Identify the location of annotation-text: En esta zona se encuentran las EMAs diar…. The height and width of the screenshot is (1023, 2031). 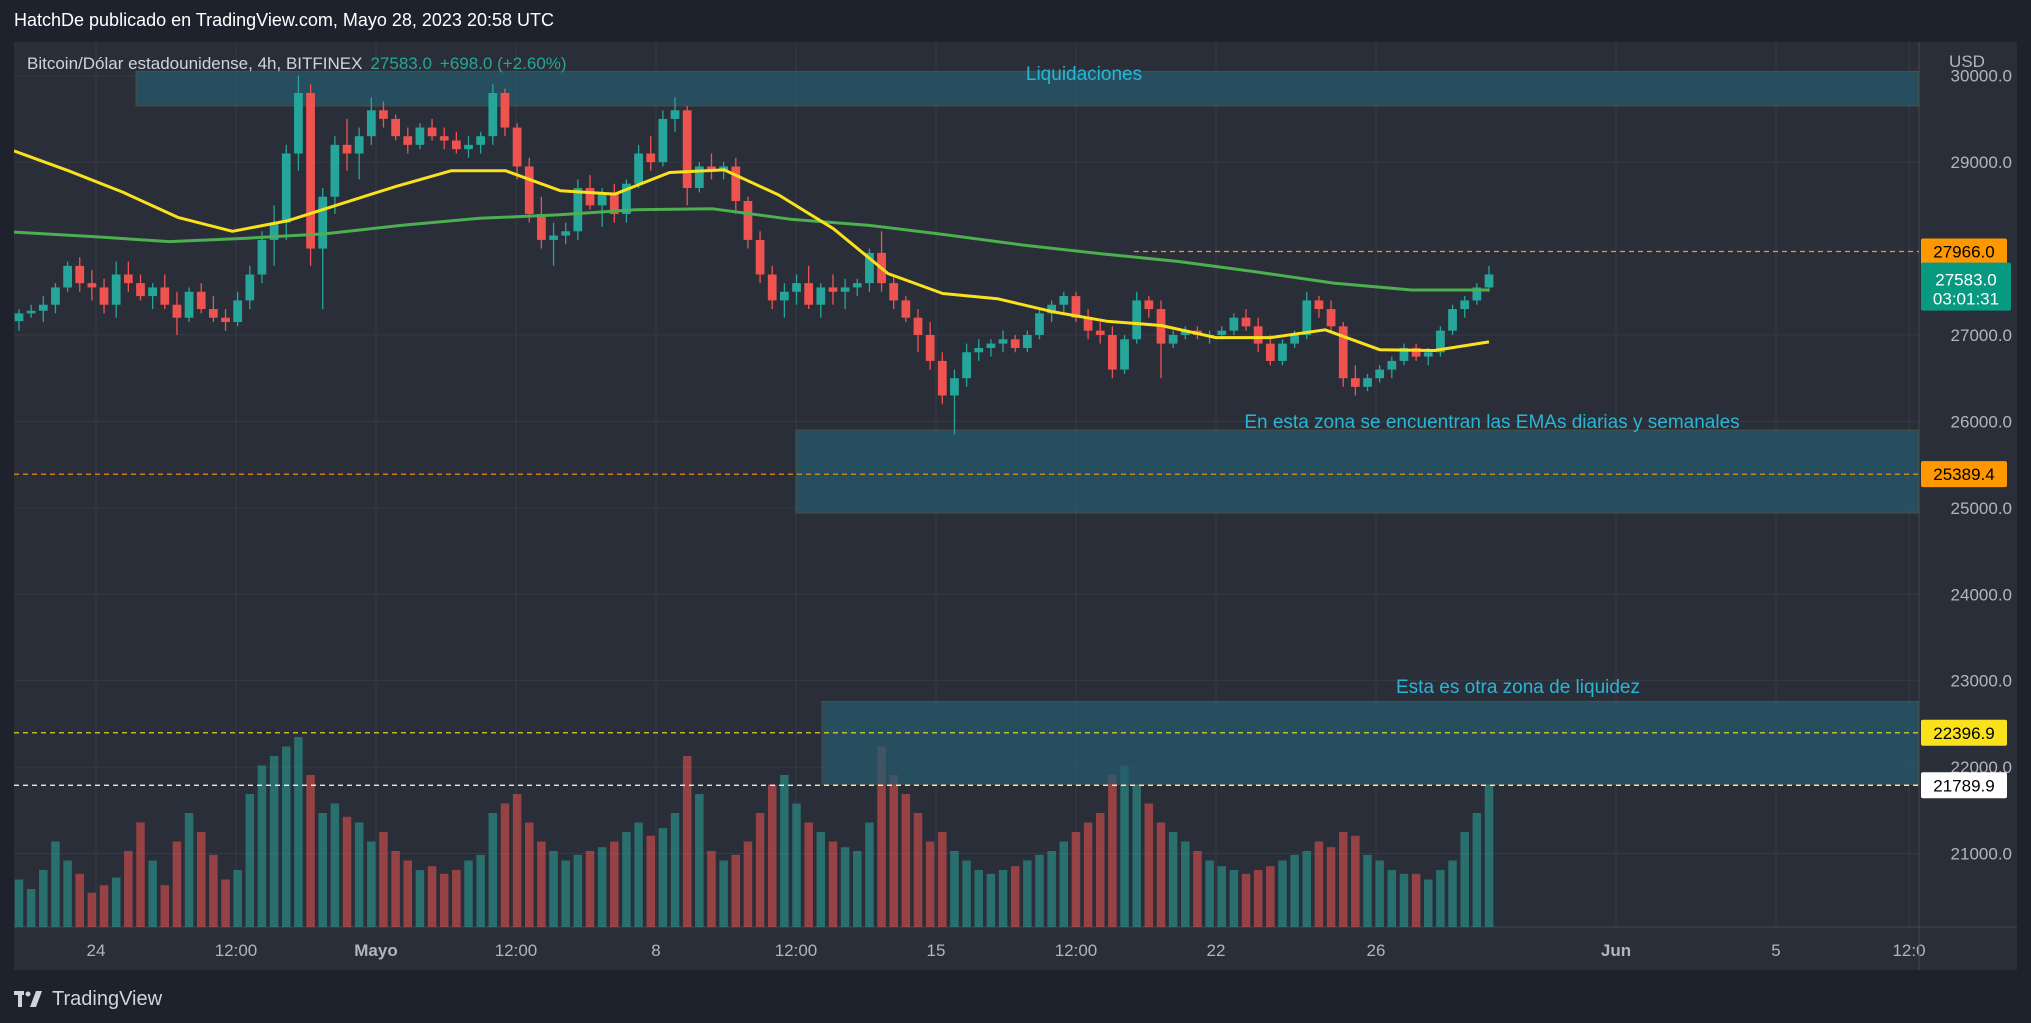
(1491, 422).